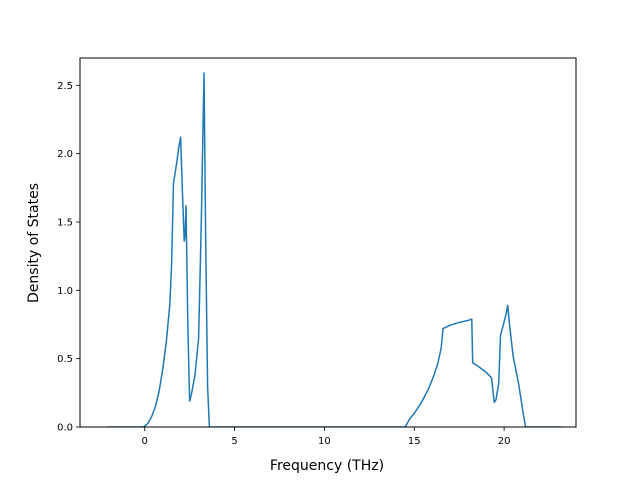  I want to click on x-tick-label: 15, so click(414, 441).